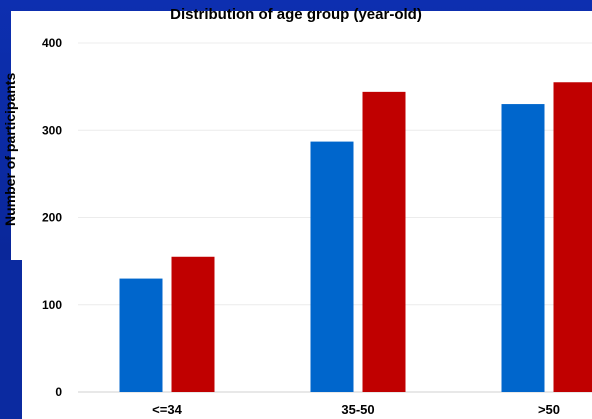 This screenshot has width=592, height=419. I want to click on chart-title: Distribution of age group (year-old), so click(296, 14).